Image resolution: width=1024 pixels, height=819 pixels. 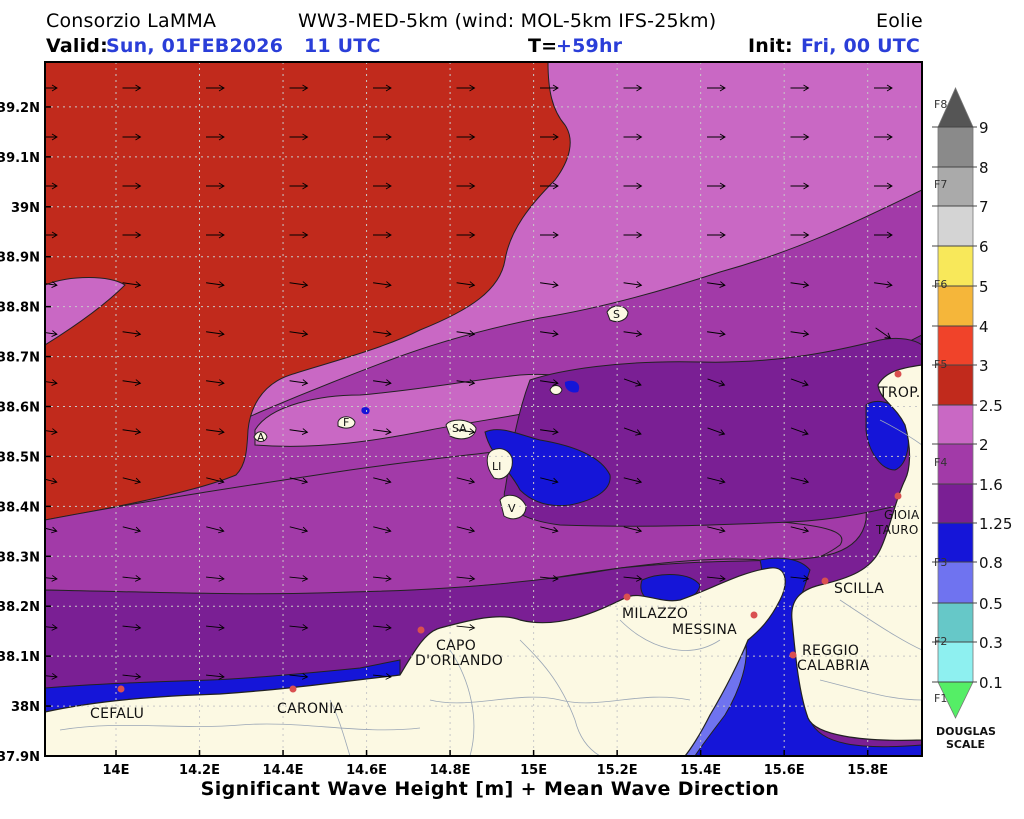 I want to click on lat-tick-label: 38.3N, so click(x=20, y=557).